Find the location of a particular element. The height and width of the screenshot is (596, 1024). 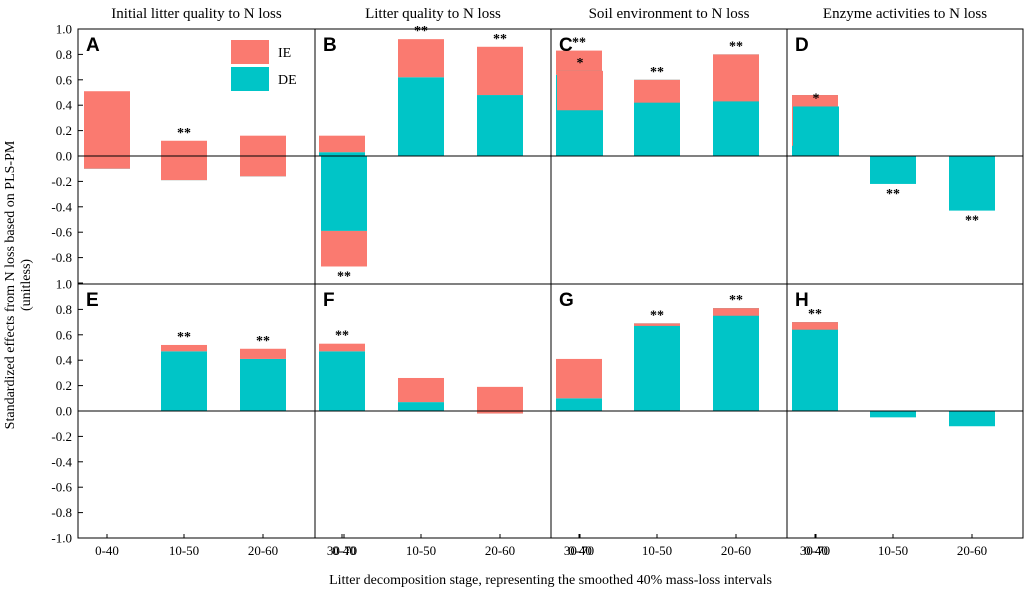

panel-letter-a: A is located at coordinates (93, 45).